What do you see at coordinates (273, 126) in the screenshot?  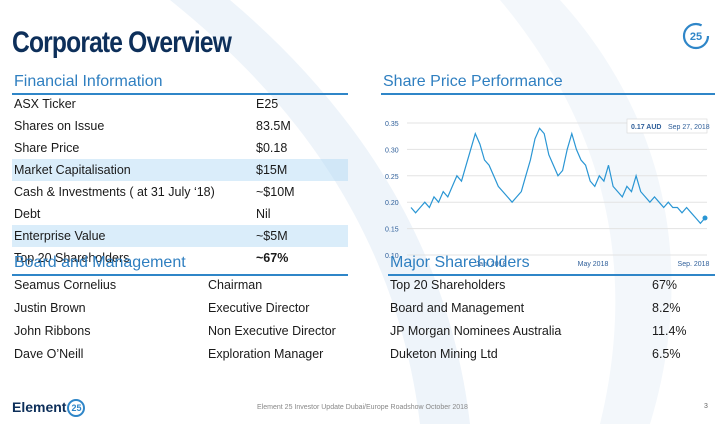 I see `financial-value: 83.5M` at bounding box center [273, 126].